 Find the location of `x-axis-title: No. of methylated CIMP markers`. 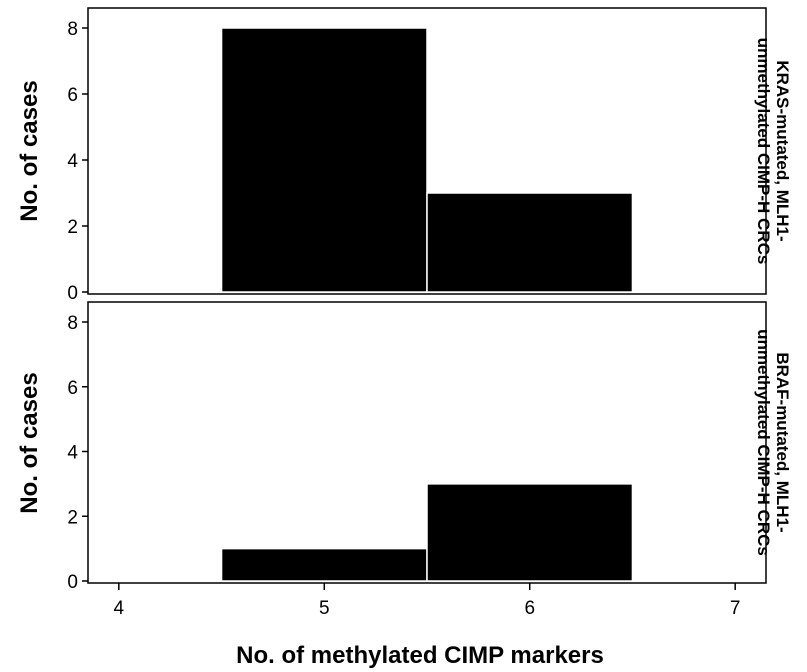

x-axis-title: No. of methylated CIMP markers is located at coordinates (420, 655).